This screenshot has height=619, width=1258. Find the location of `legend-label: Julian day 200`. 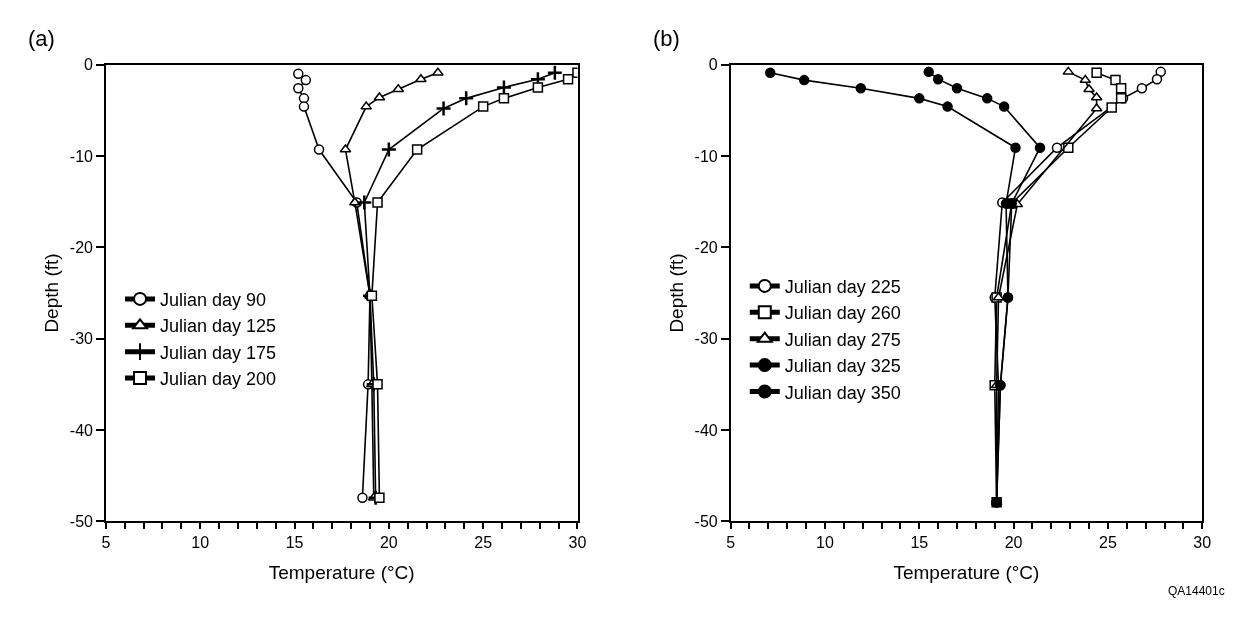

legend-label: Julian day 200 is located at coordinates (218, 379).